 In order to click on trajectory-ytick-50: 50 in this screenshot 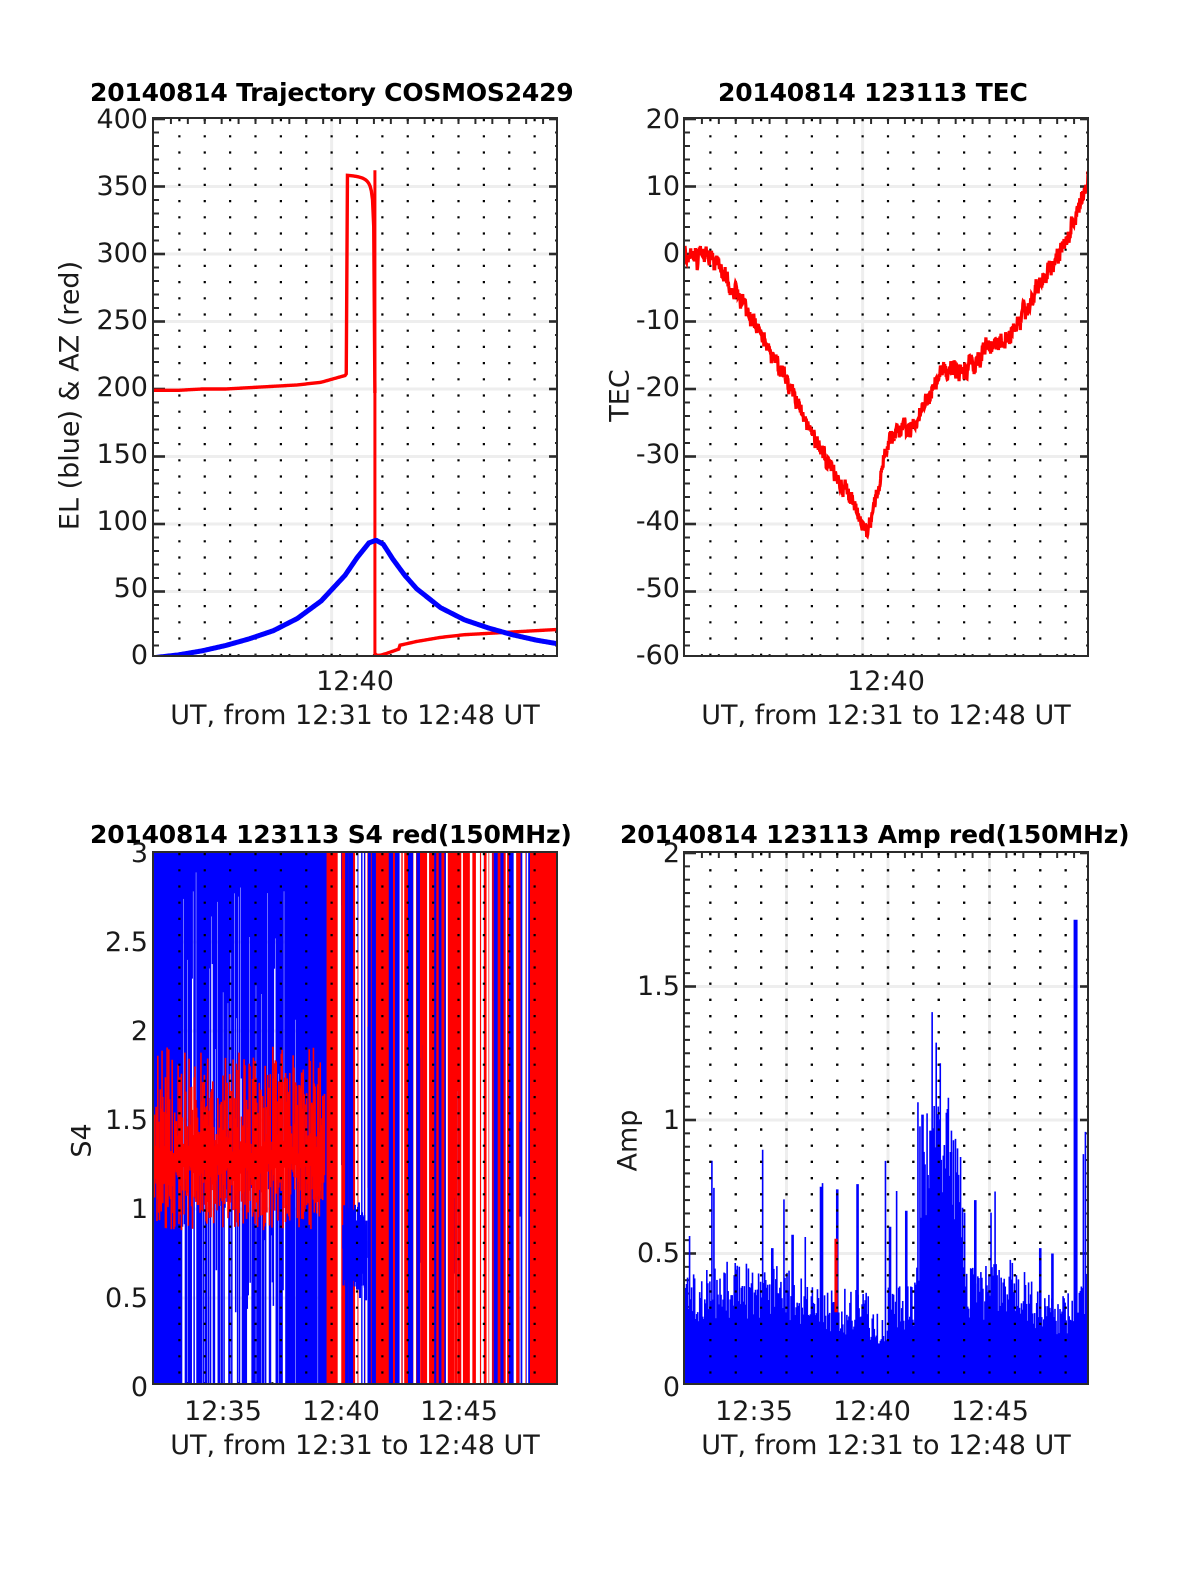, I will do `click(130, 588)`.